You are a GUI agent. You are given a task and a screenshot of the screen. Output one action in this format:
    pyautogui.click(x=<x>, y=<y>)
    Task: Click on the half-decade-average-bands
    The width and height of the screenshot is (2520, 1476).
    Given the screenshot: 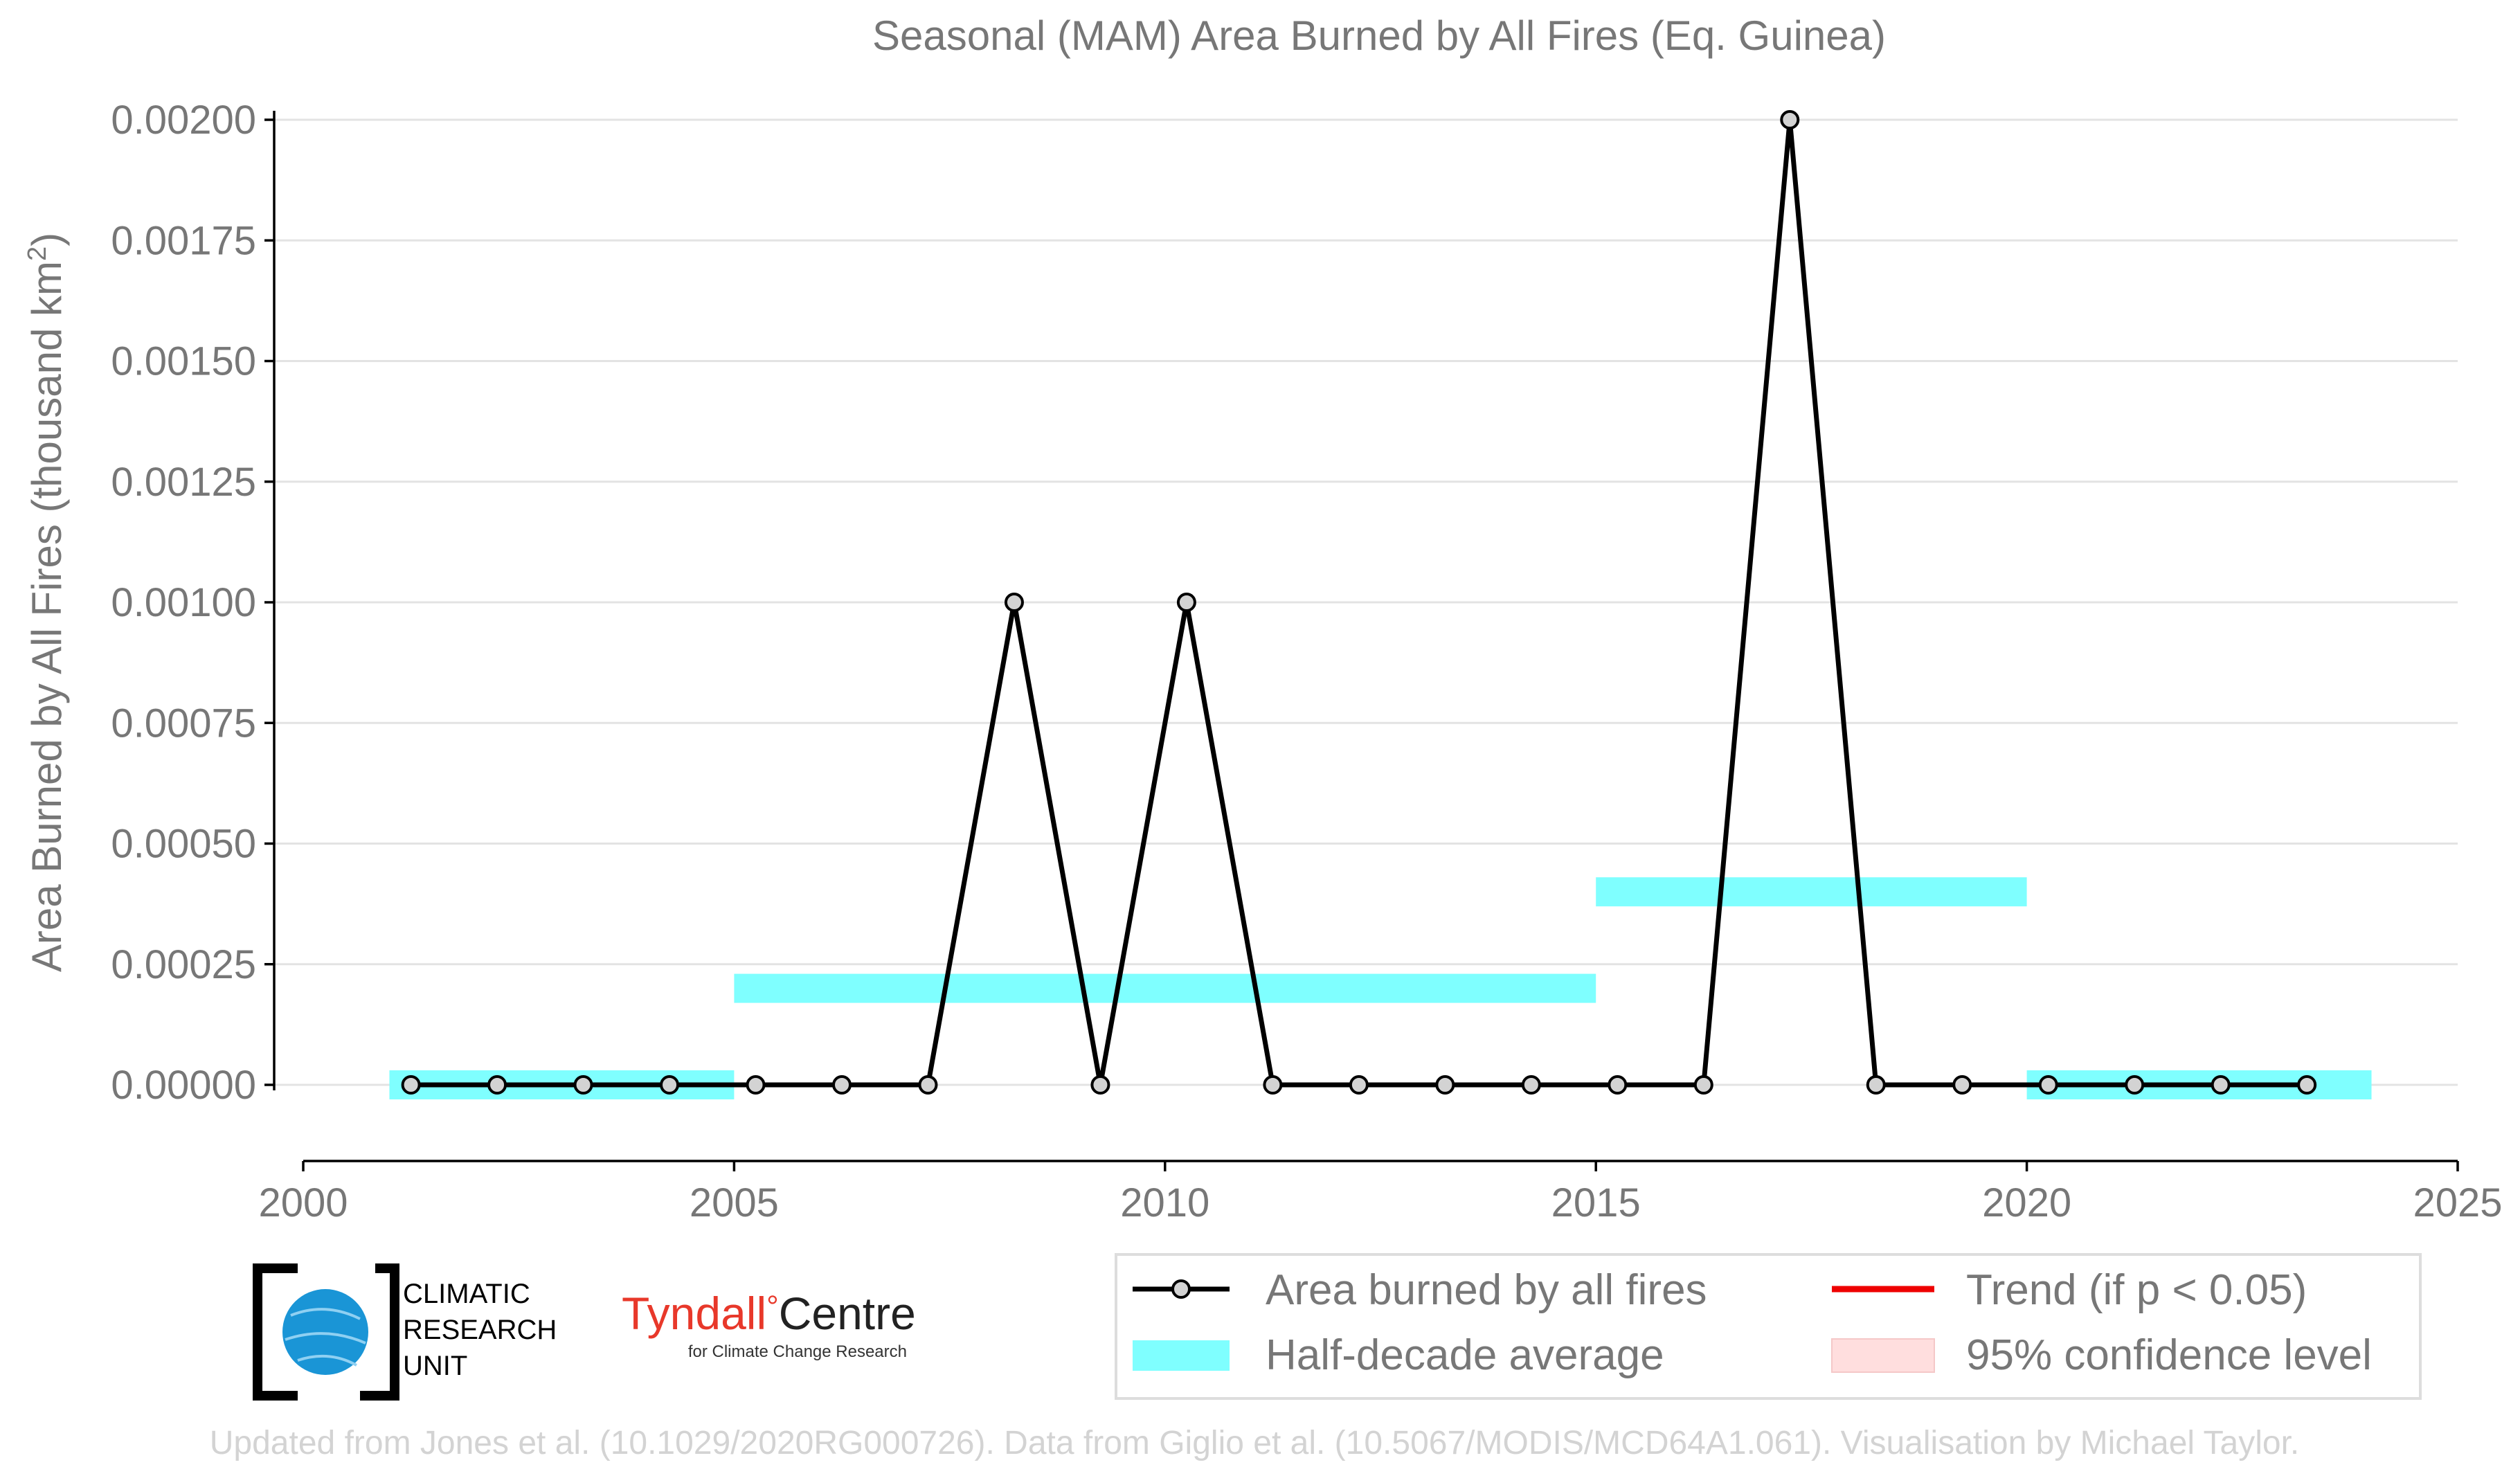 What is the action you would take?
    pyautogui.click(x=1380, y=988)
    